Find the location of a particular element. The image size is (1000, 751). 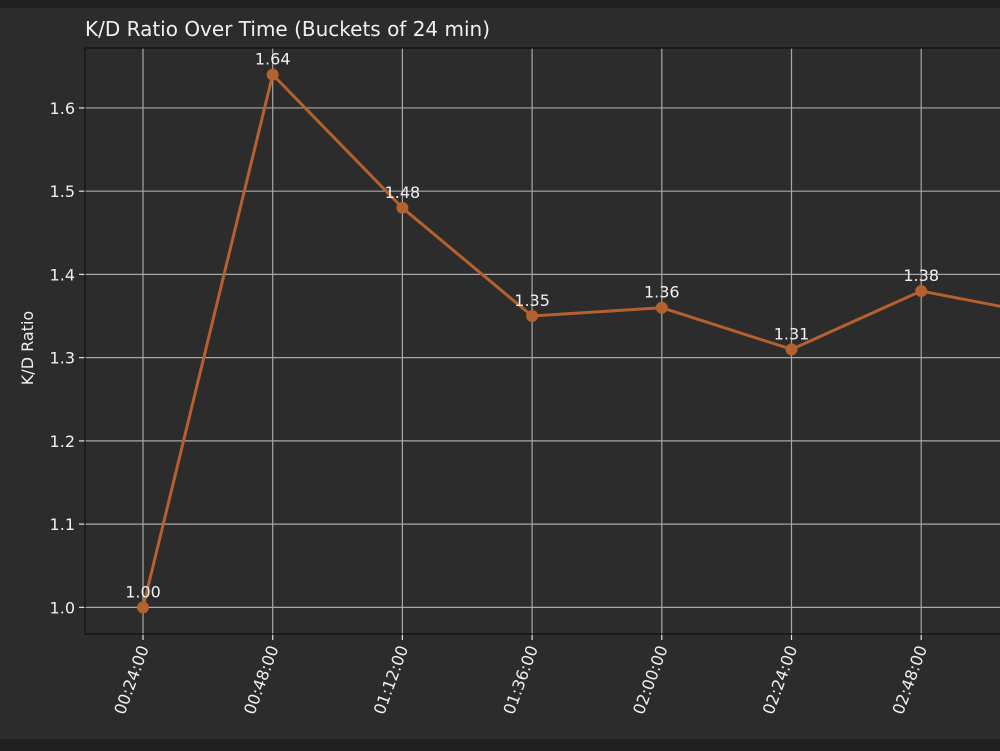

y-tick-label: 1.0 is located at coordinates (62, 607).